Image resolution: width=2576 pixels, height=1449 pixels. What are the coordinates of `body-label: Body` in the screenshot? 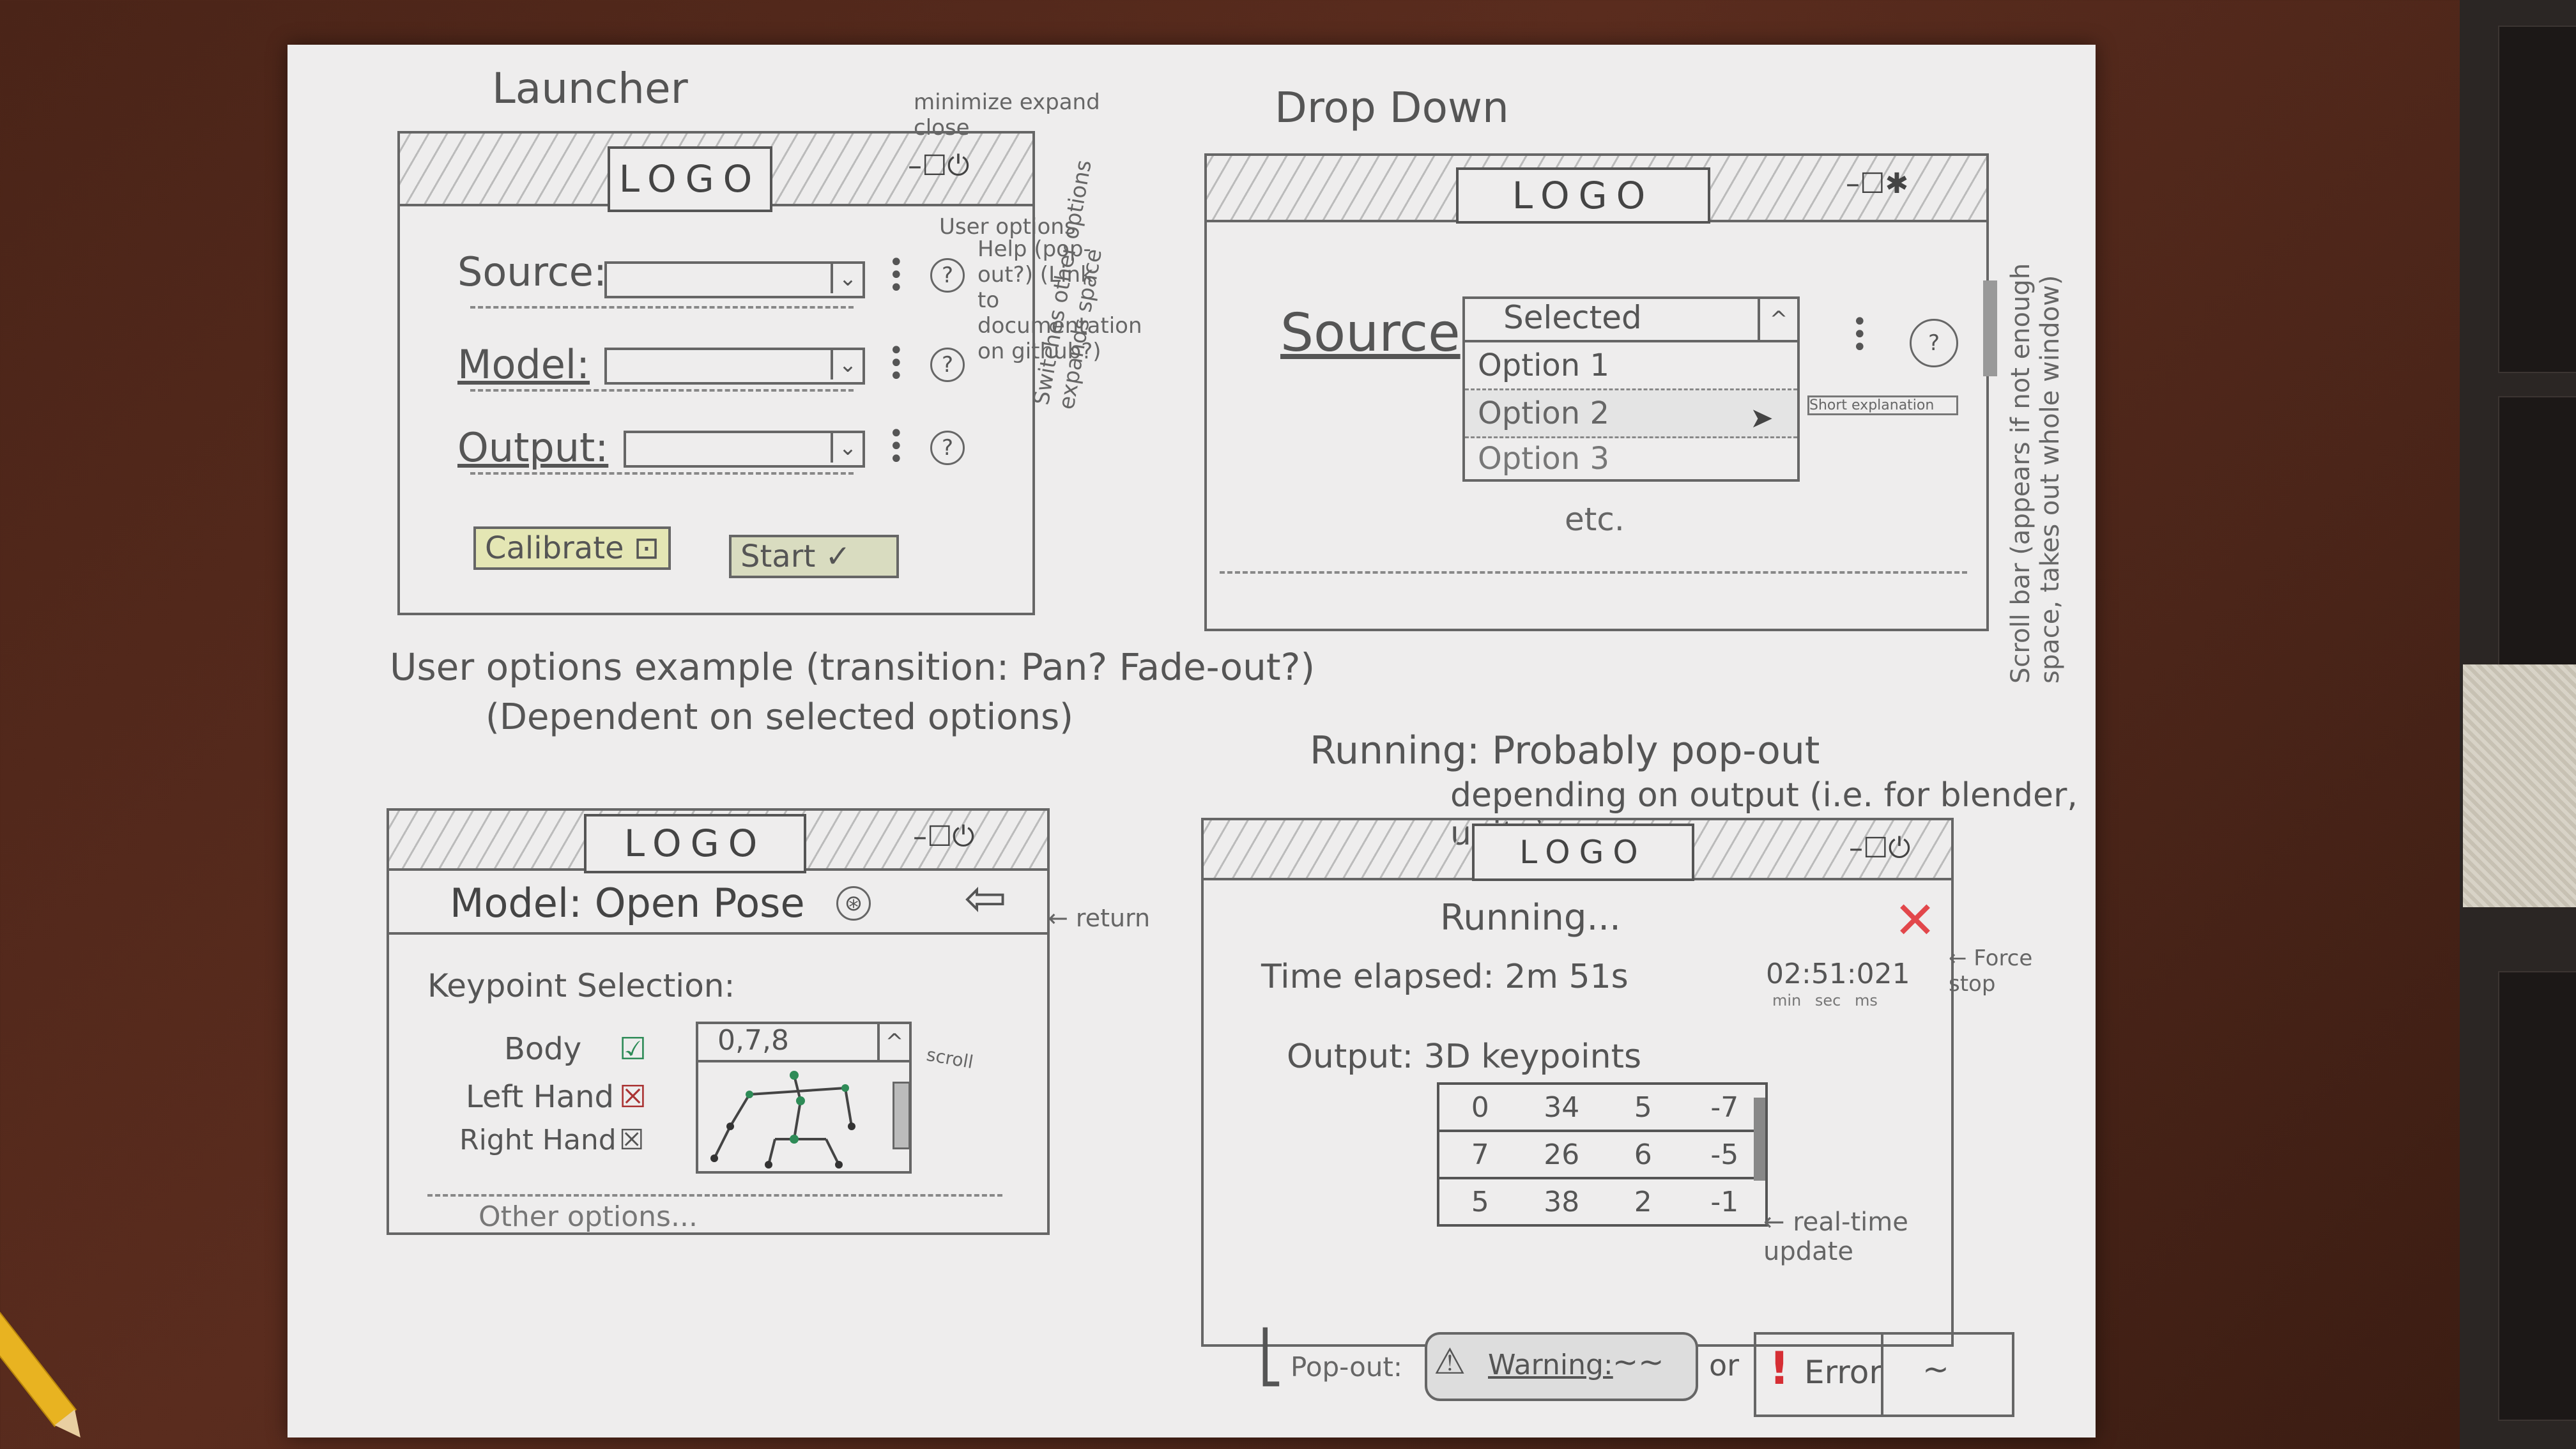 It's located at (543, 1049).